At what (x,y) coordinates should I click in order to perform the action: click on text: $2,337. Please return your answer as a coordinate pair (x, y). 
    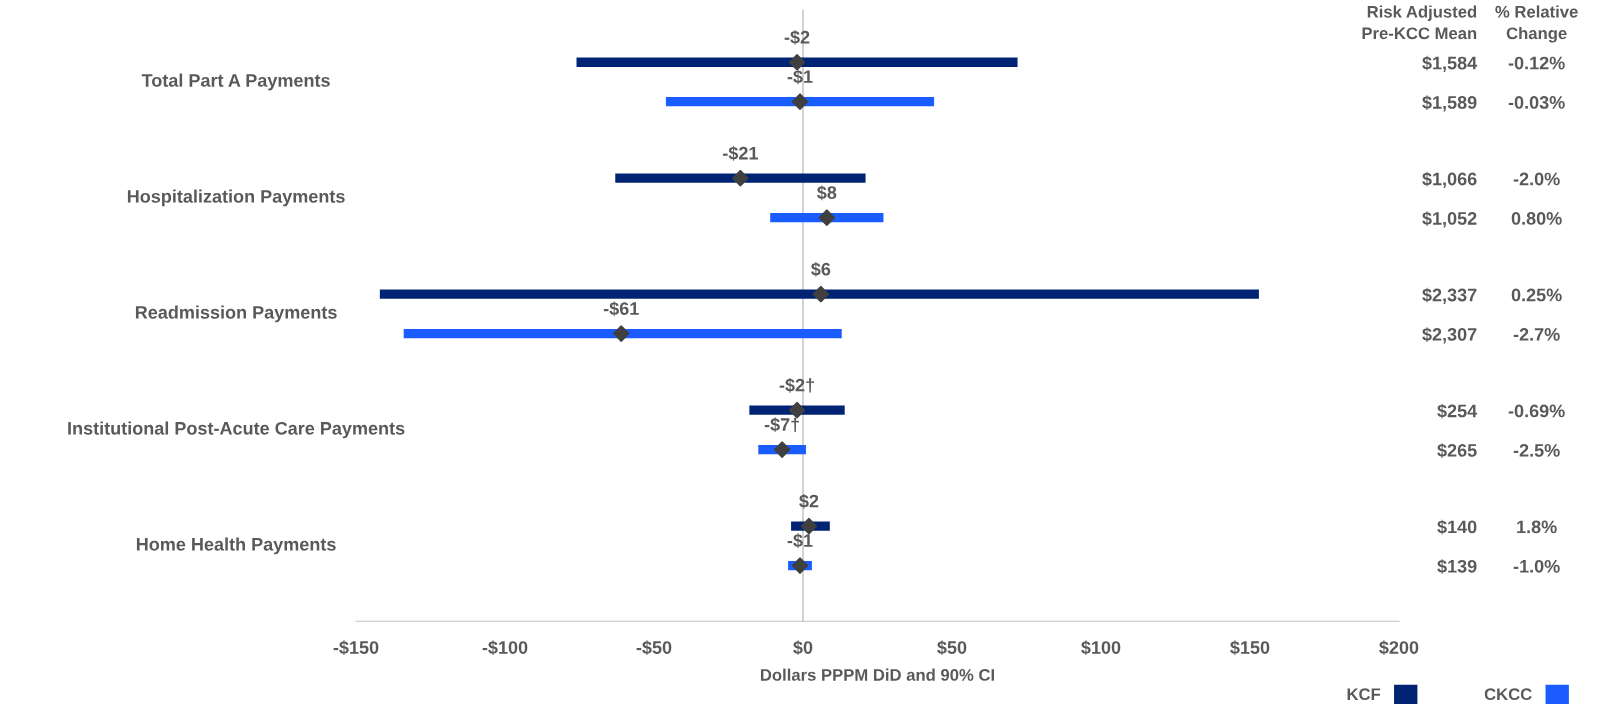
    Looking at the image, I should click on (1449, 295).